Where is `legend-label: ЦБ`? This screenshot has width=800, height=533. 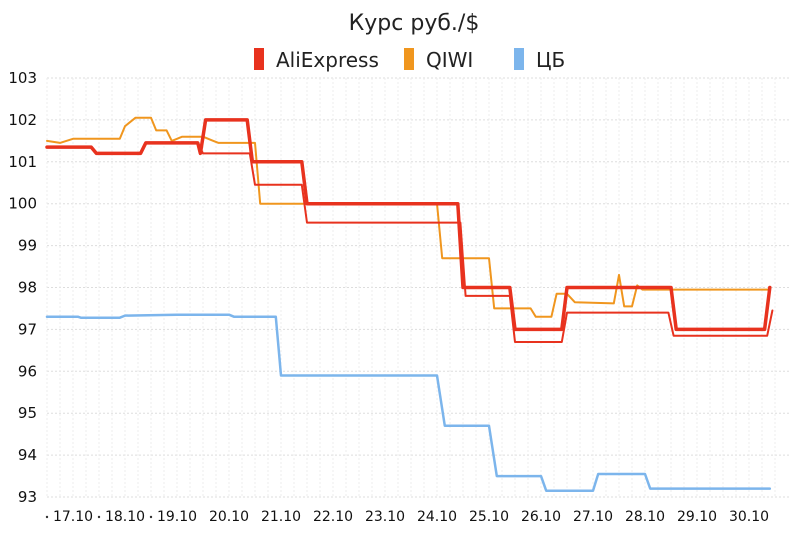 legend-label: ЦБ is located at coordinates (550, 60).